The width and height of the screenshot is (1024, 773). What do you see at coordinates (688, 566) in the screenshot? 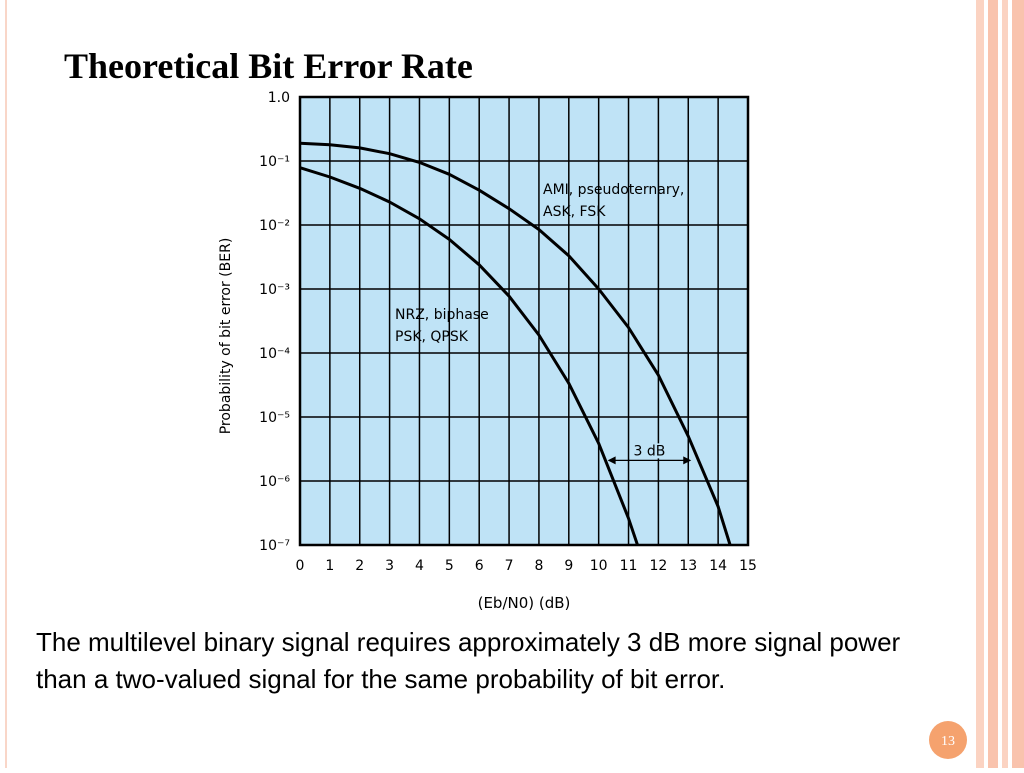
I see `x-tick-label: 13` at bounding box center [688, 566].